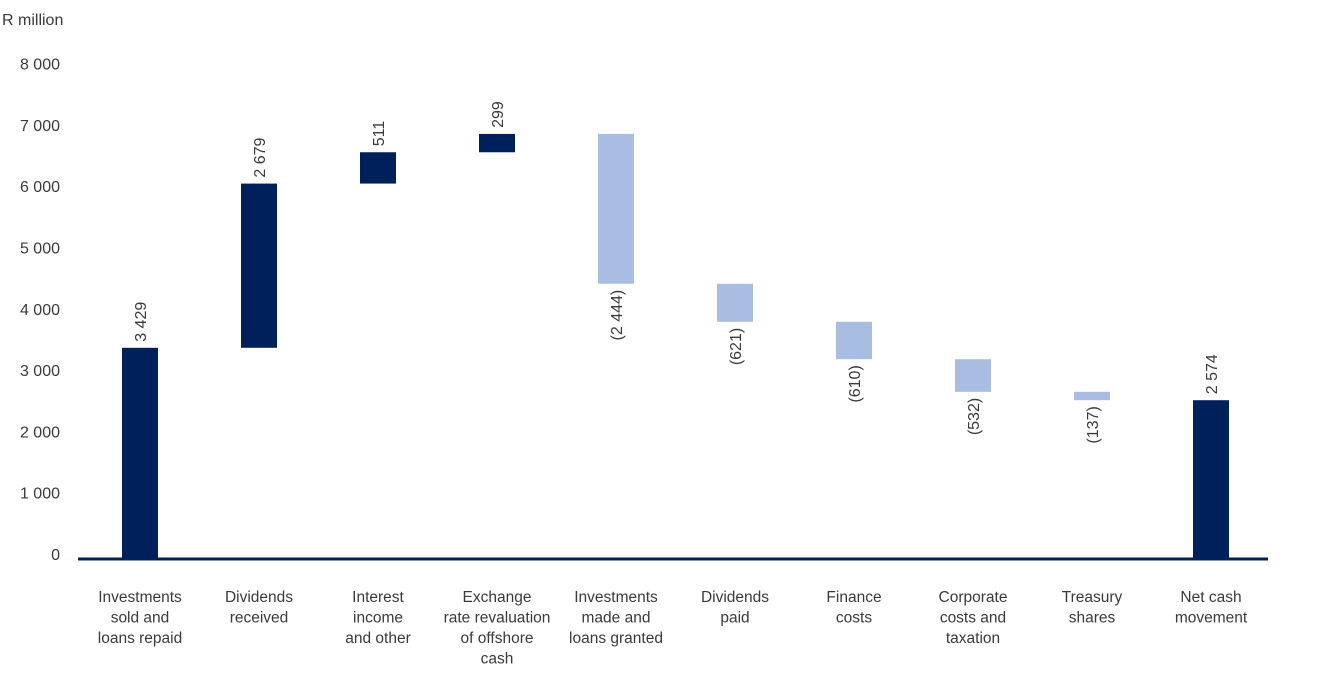 This screenshot has width=1321, height=688. What do you see at coordinates (1211, 618) in the screenshot?
I see `x-tick-label: movement` at bounding box center [1211, 618].